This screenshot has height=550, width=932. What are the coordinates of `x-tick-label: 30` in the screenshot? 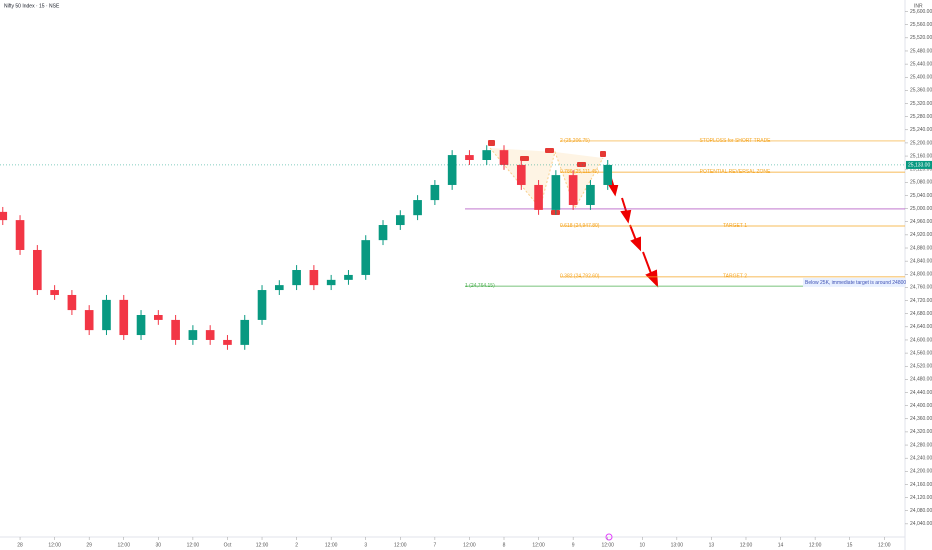 It's located at (159, 545).